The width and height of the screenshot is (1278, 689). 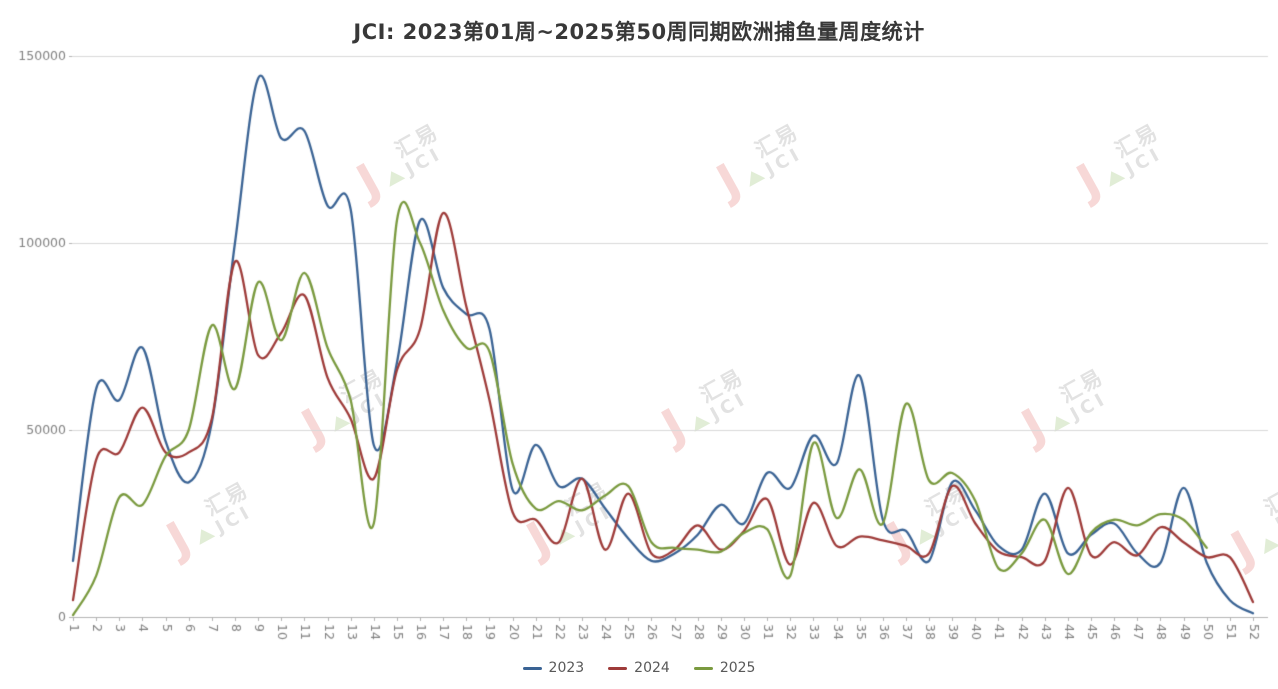 I want to click on legend-swatch-2025, so click(x=703, y=668).